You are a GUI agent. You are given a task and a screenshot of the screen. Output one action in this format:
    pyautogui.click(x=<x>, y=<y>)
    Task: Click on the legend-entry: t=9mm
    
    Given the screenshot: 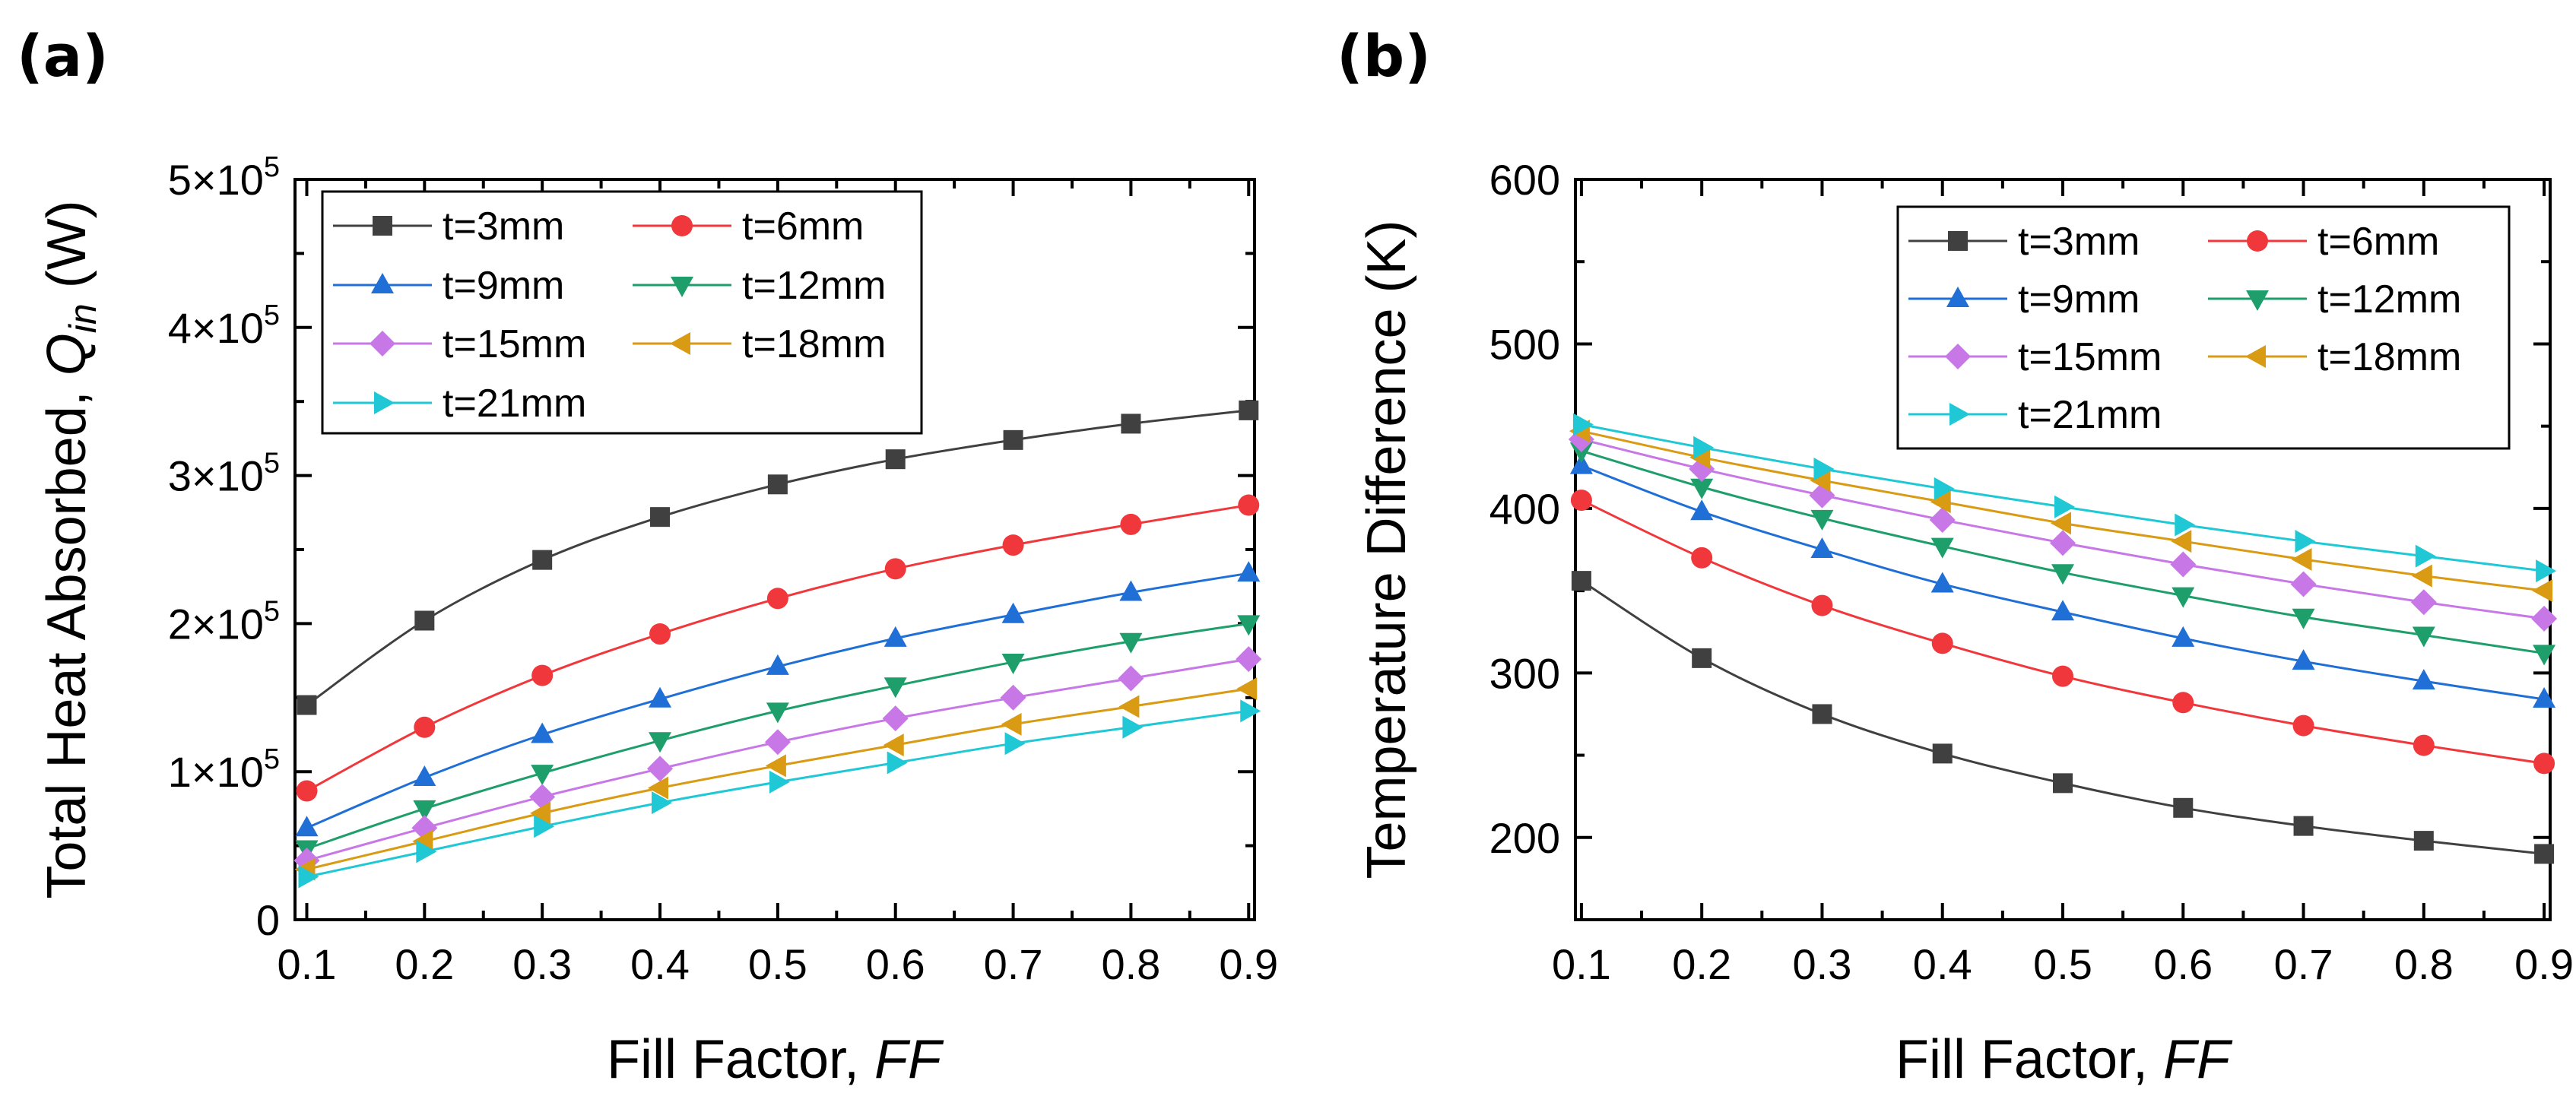 What is the action you would take?
    pyautogui.click(x=448, y=286)
    